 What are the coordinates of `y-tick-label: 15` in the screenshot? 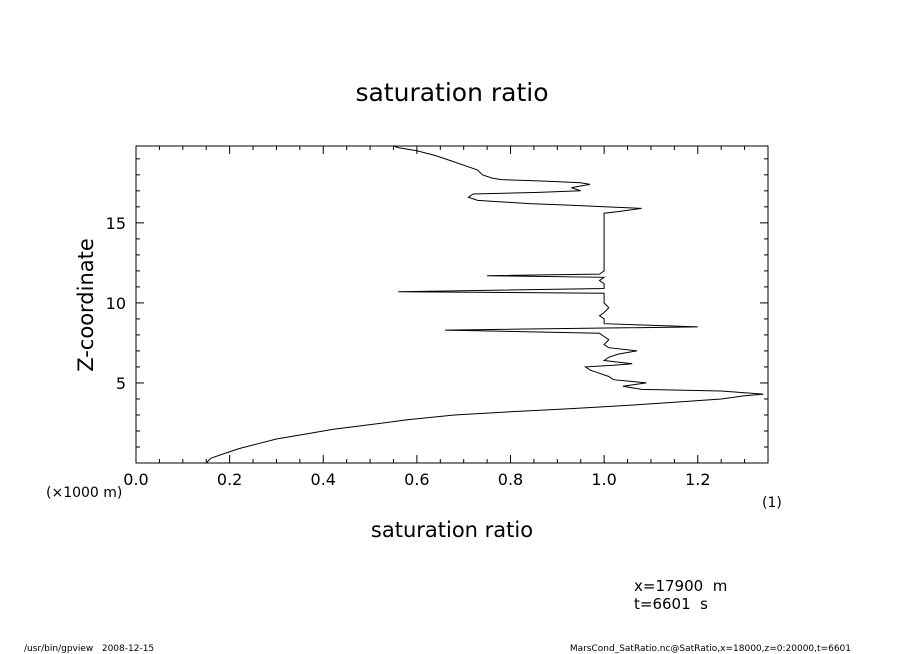 It's located at (116, 223).